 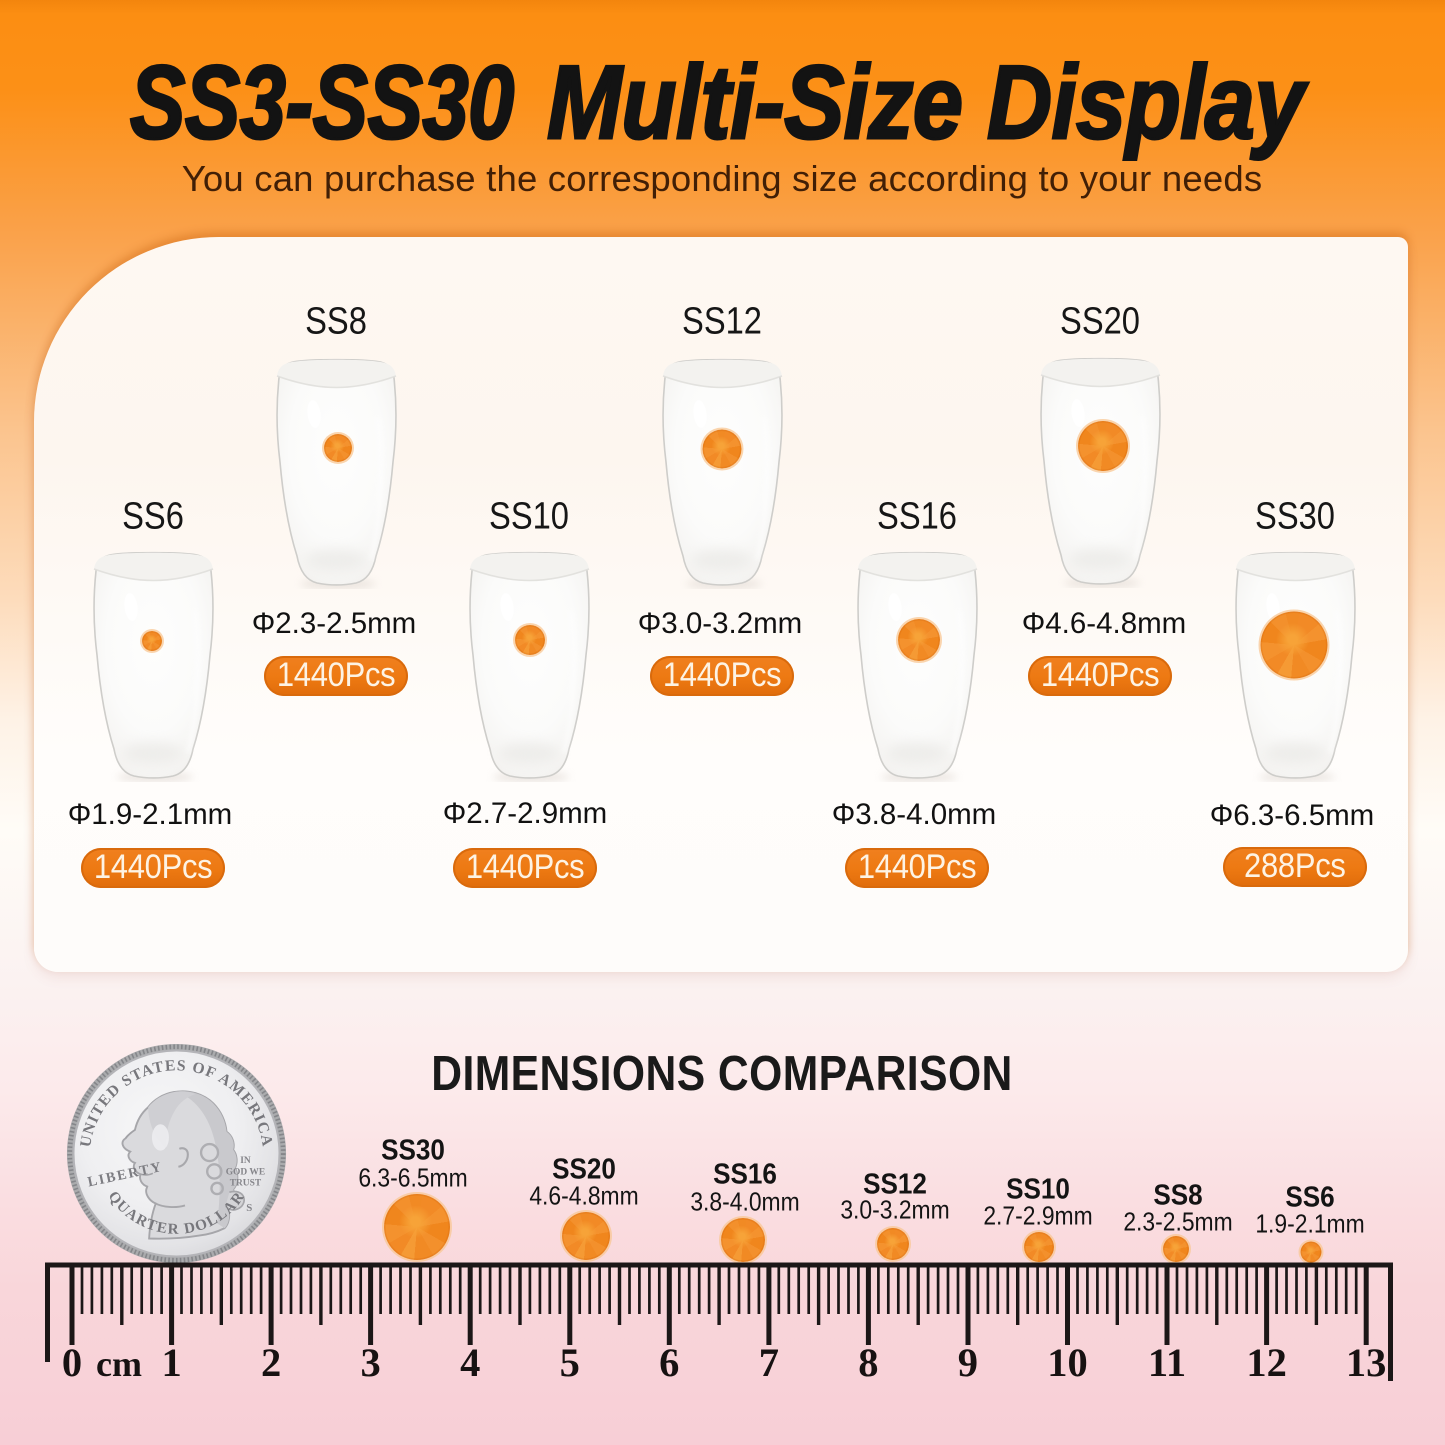 I want to click on svg-text: 0, so click(x=72, y=1362).